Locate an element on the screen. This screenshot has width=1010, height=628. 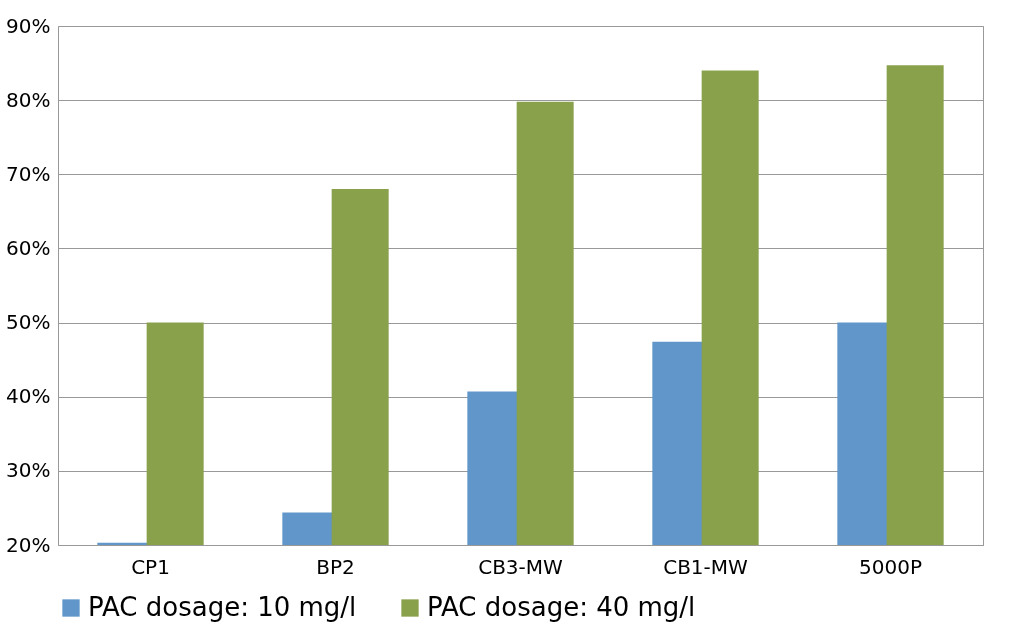
x-tick-label: CP1 is located at coordinates (150, 566).